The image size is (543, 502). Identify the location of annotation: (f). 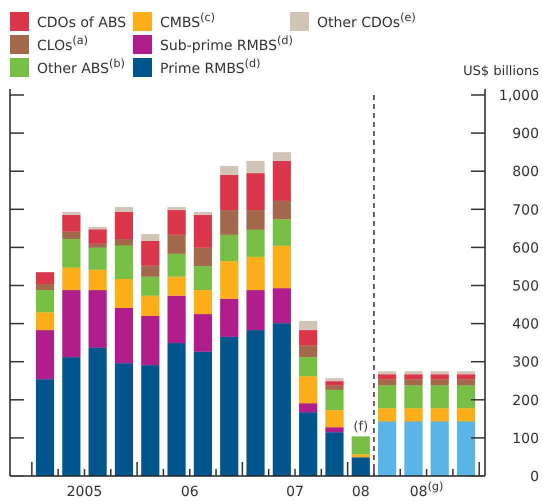
(360, 426).